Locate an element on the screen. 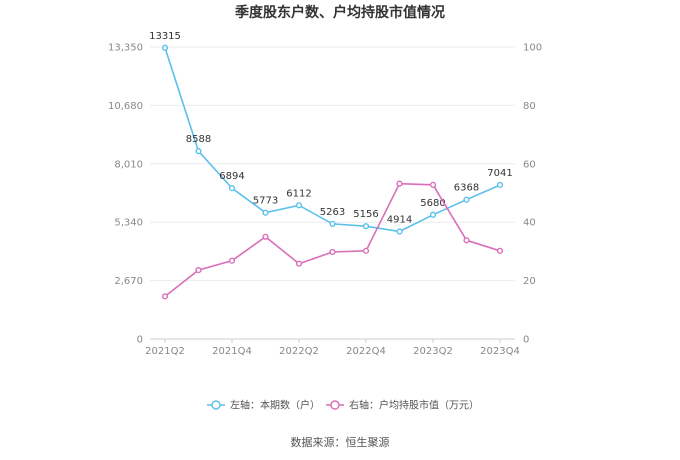 This screenshot has width=680, height=460. data-label: 6112 is located at coordinates (298, 193).